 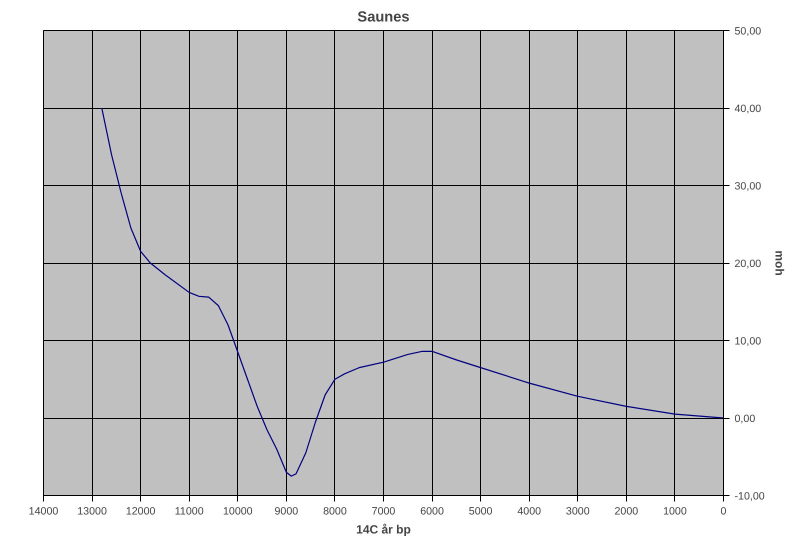 I want to click on x-tick-label: 5000, so click(x=480, y=512).